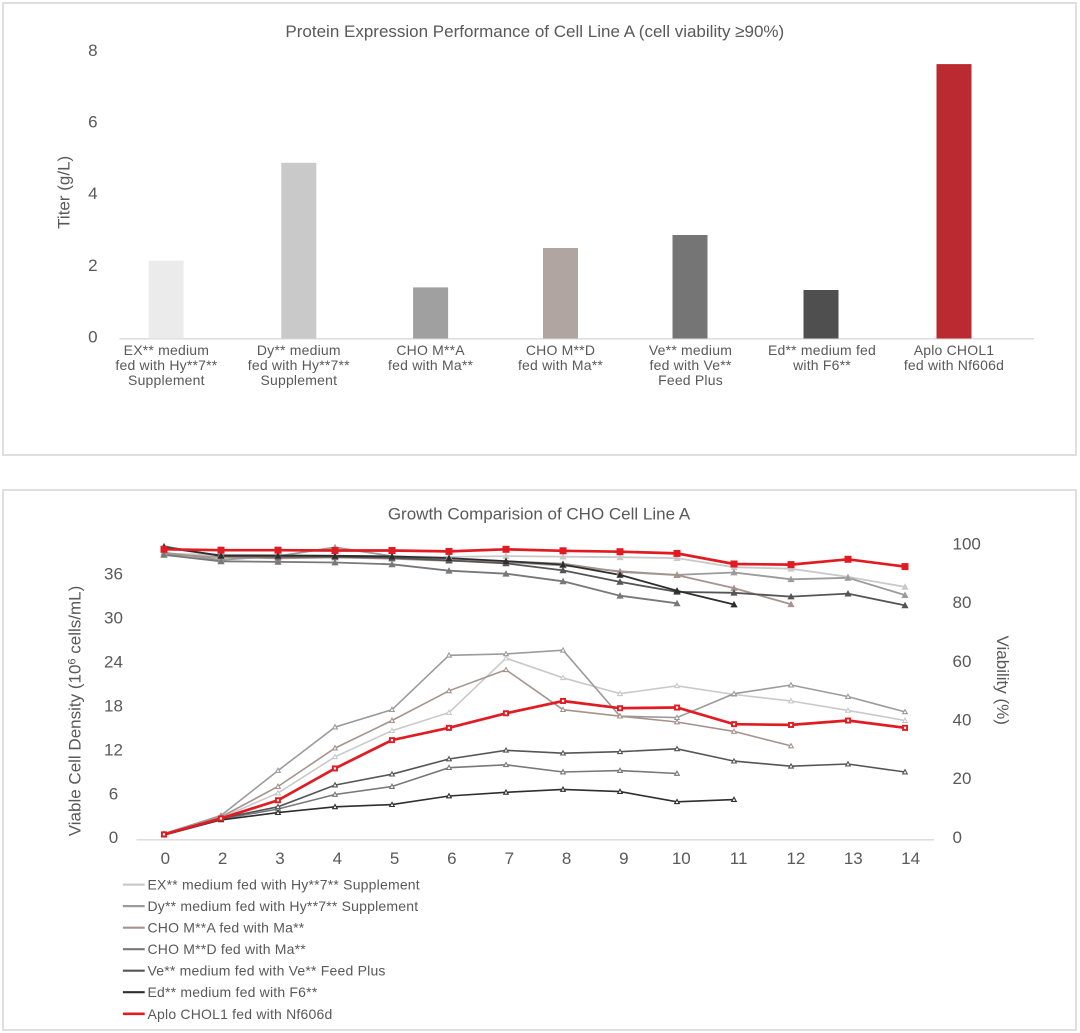 The height and width of the screenshot is (1033, 1080). What do you see at coordinates (267, 971) in the screenshot?
I see `svg-text:Ve** medium fed with Ve** Feed: Ve** medium fed with Ve** Feed Plus` at bounding box center [267, 971].